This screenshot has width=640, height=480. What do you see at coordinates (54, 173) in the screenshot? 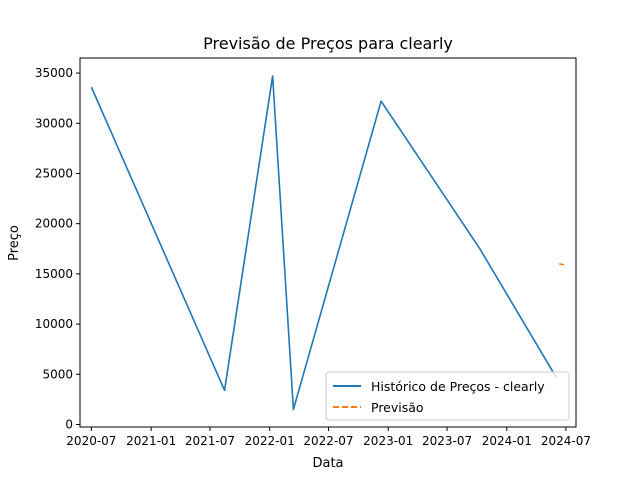
I see `y-tick-label-5: 25000` at bounding box center [54, 173].